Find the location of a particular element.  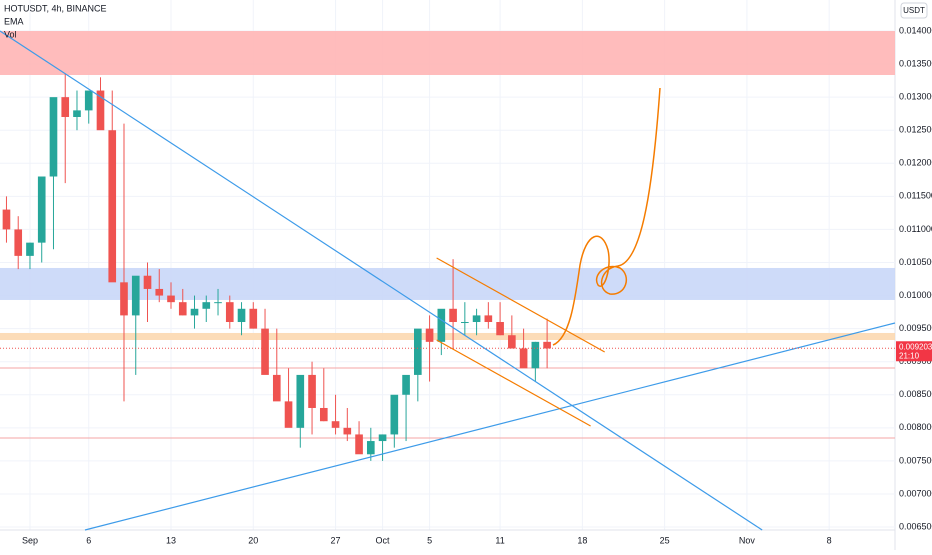

last-price-box is located at coordinates (914, 351).